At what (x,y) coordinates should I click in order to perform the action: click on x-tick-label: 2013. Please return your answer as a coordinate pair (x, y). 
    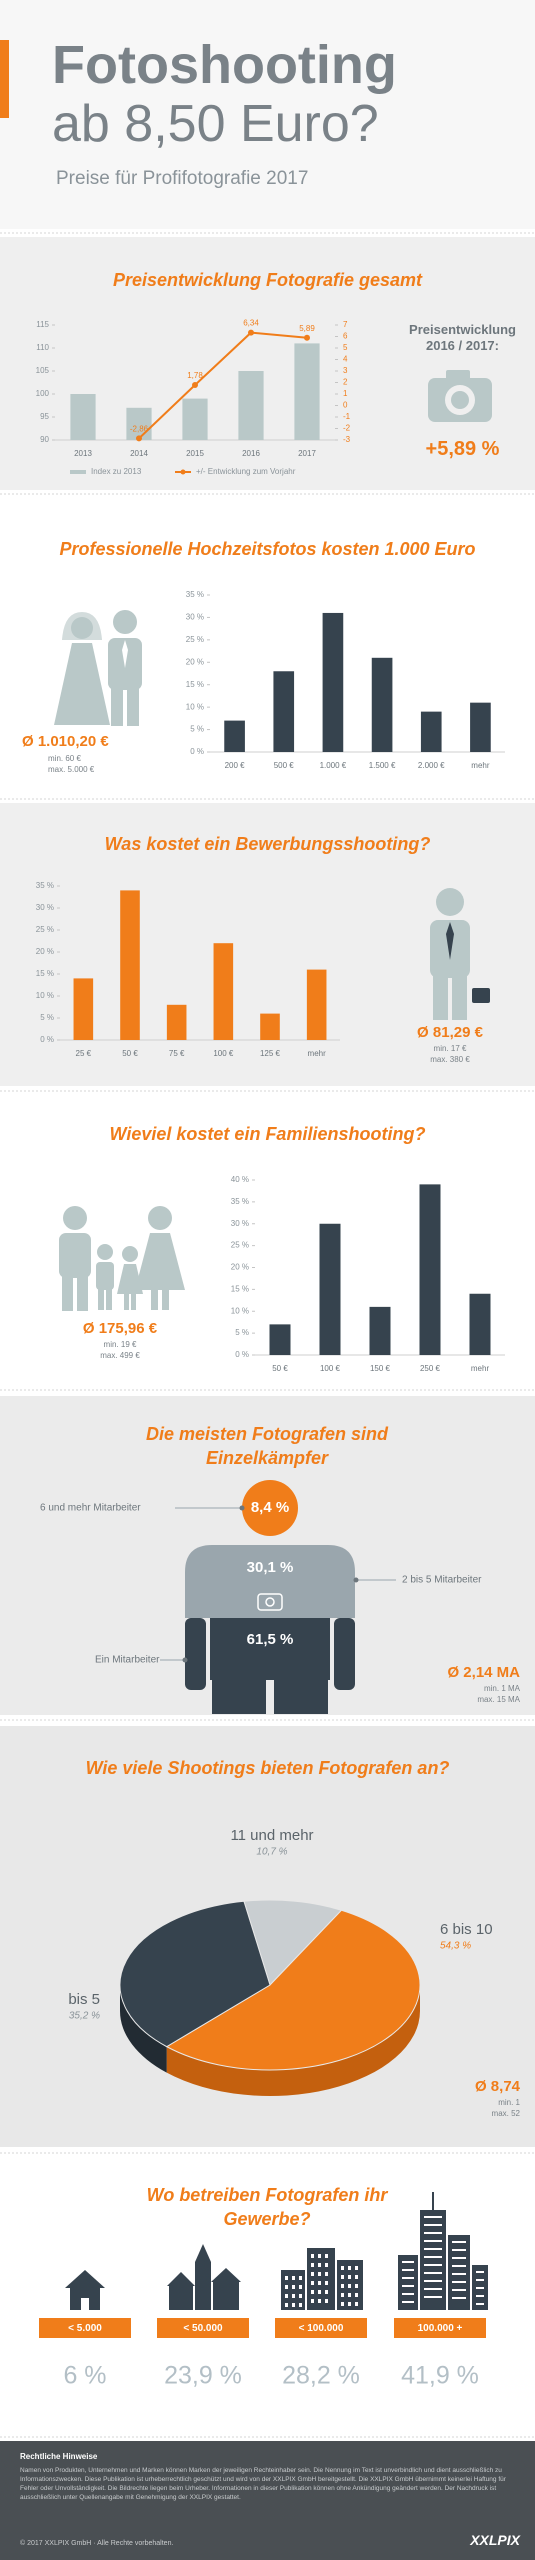
    Looking at the image, I should click on (83, 453).